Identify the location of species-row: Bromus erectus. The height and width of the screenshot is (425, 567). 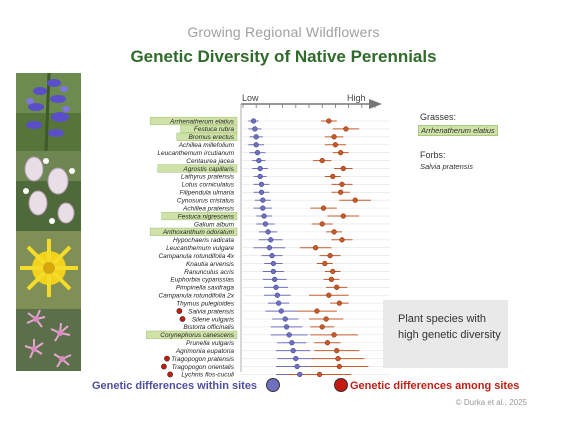
(283, 136).